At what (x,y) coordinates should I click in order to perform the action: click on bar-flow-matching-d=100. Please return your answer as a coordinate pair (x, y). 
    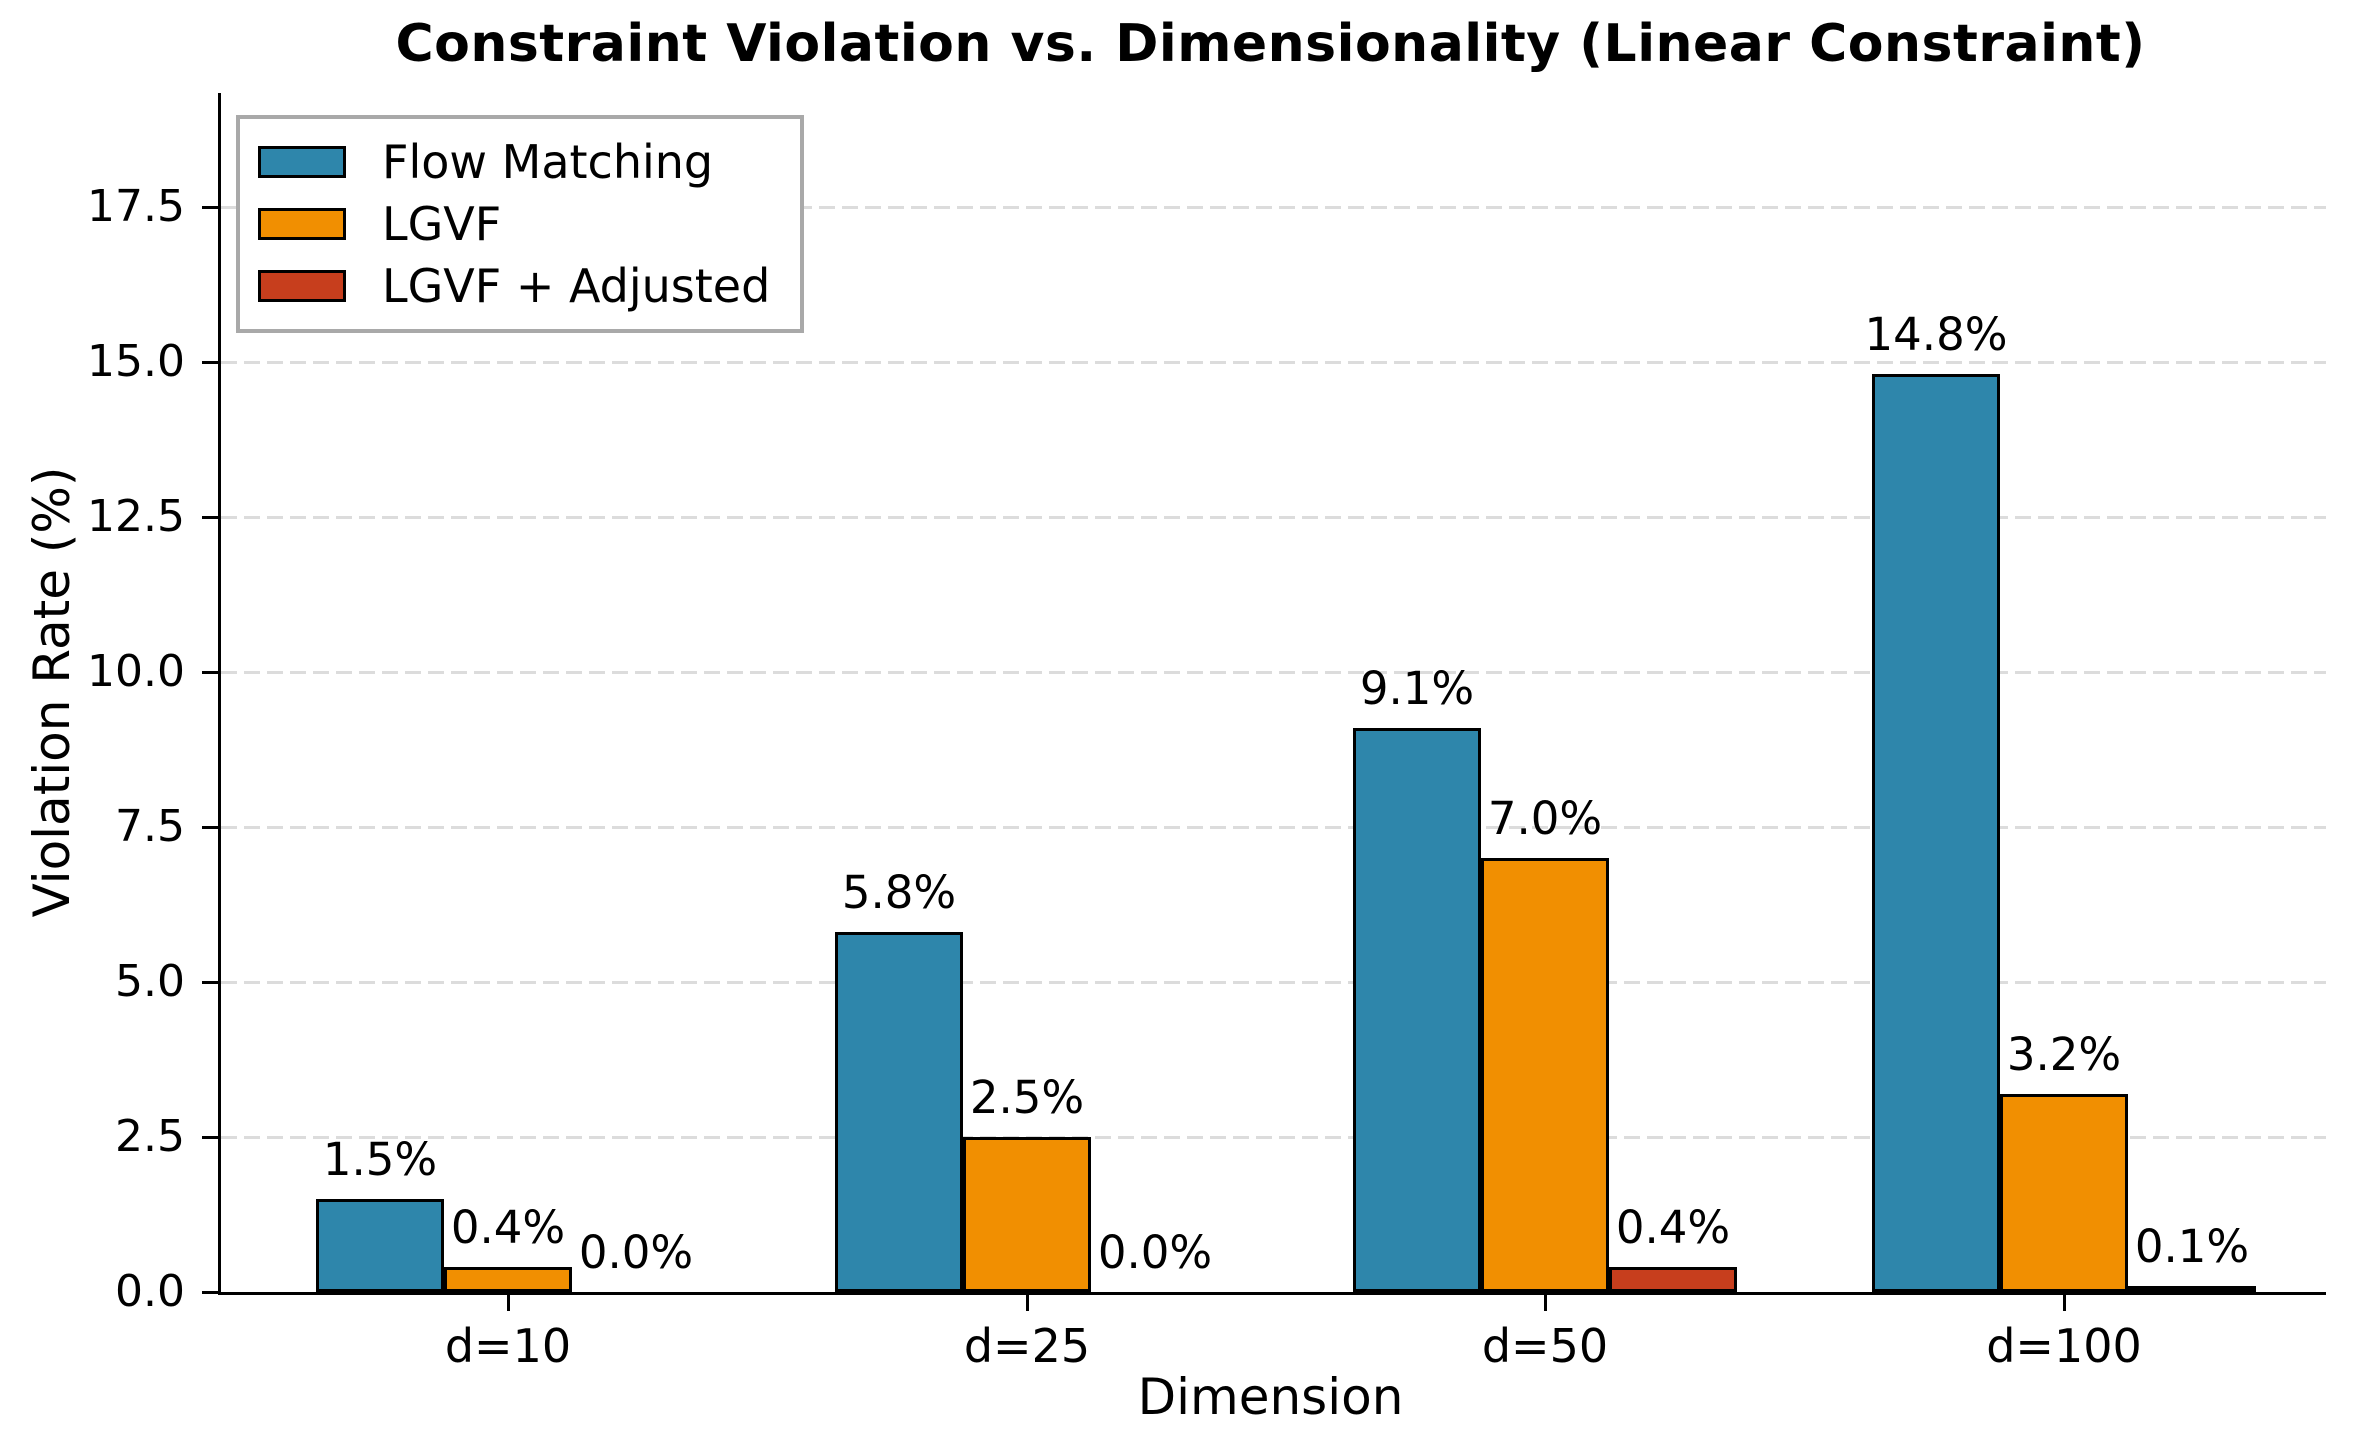
    Looking at the image, I should click on (1936, 833).